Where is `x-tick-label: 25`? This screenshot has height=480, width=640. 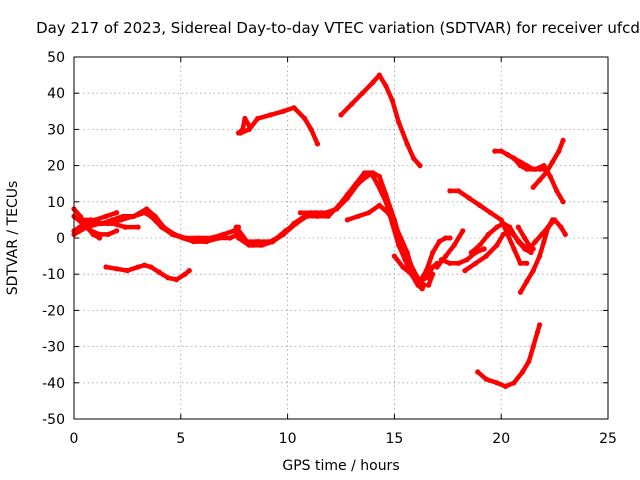 x-tick-label: 25 is located at coordinates (608, 439).